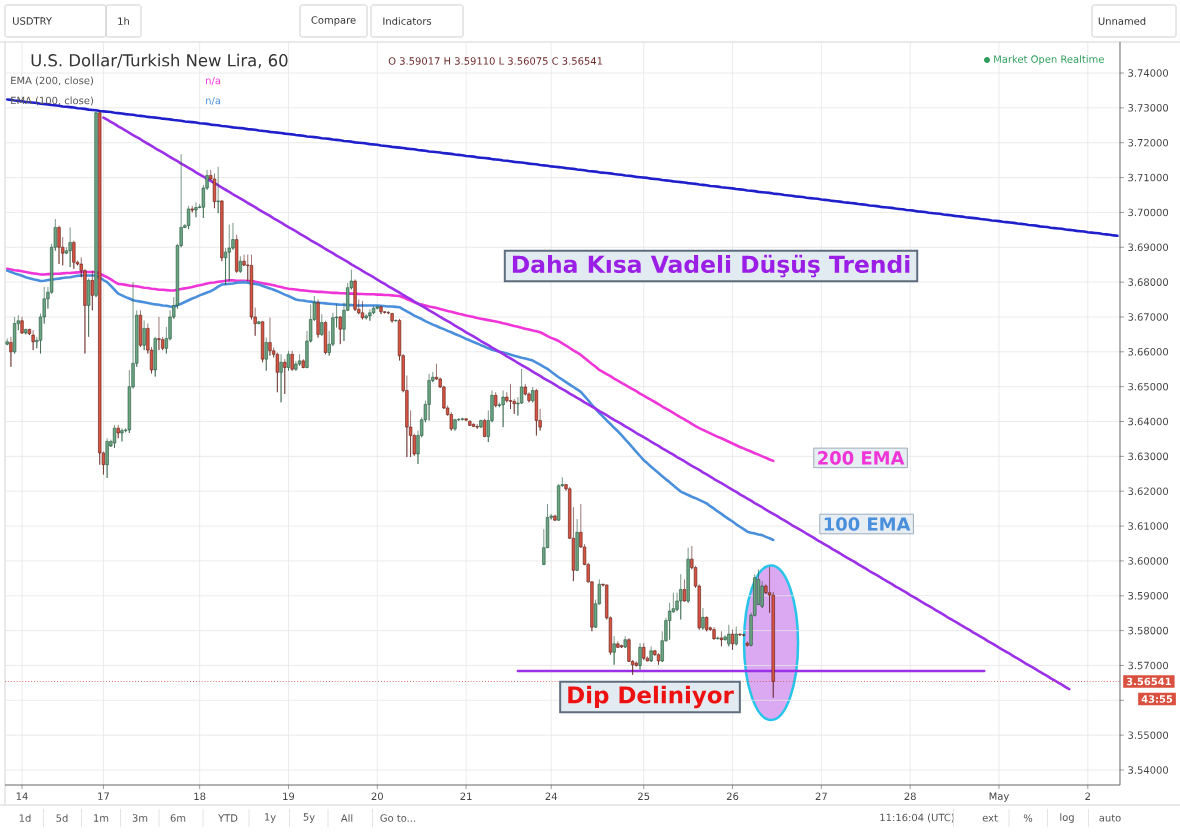 This screenshot has height=835, width=1180. Describe the element at coordinates (200, 796) in the screenshot. I see `x-tick-label: 18` at that location.